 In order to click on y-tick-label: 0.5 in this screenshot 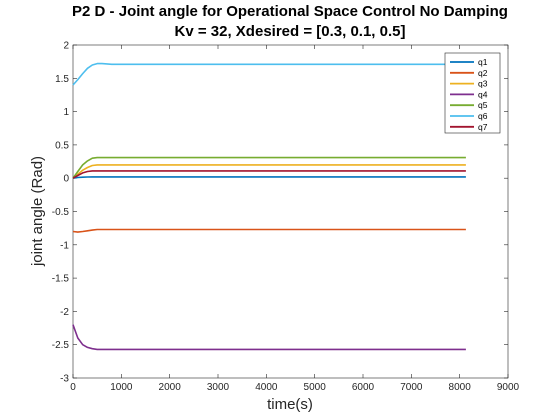, I will do `click(62, 145)`.